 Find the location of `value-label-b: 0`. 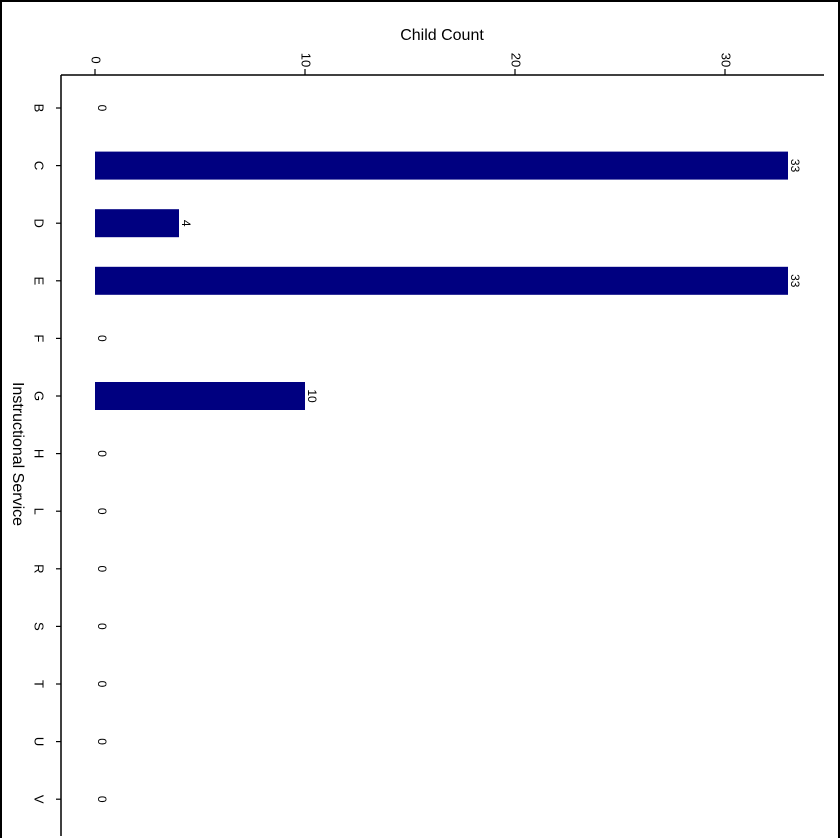

value-label-b: 0 is located at coordinates (102, 108).